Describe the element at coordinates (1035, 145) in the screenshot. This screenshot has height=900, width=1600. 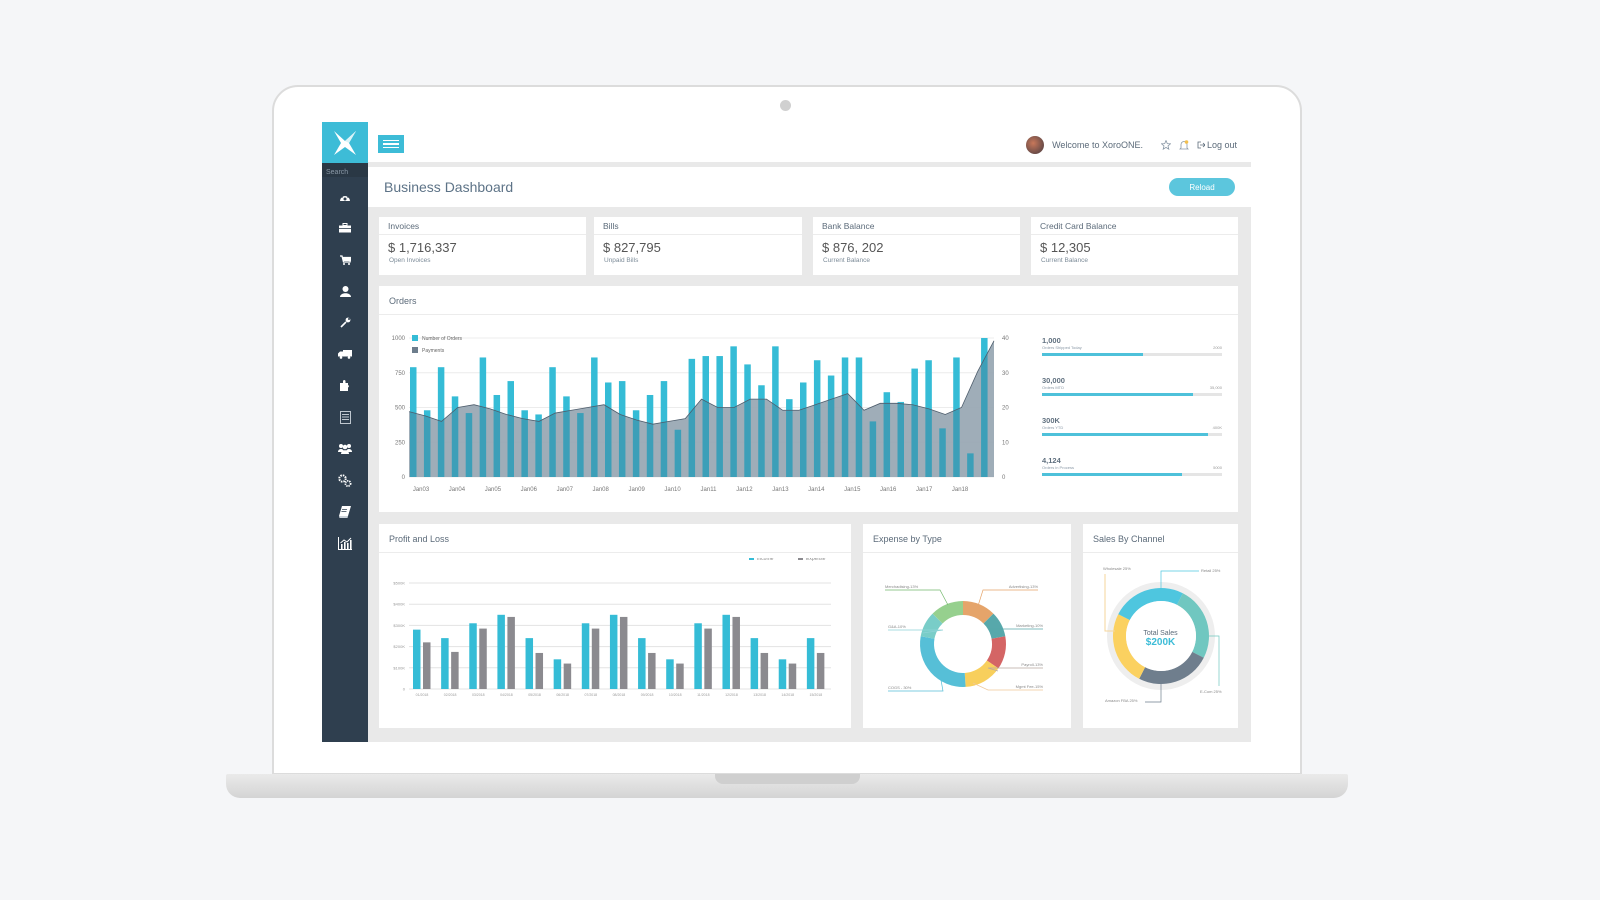
I see `avatar` at that location.